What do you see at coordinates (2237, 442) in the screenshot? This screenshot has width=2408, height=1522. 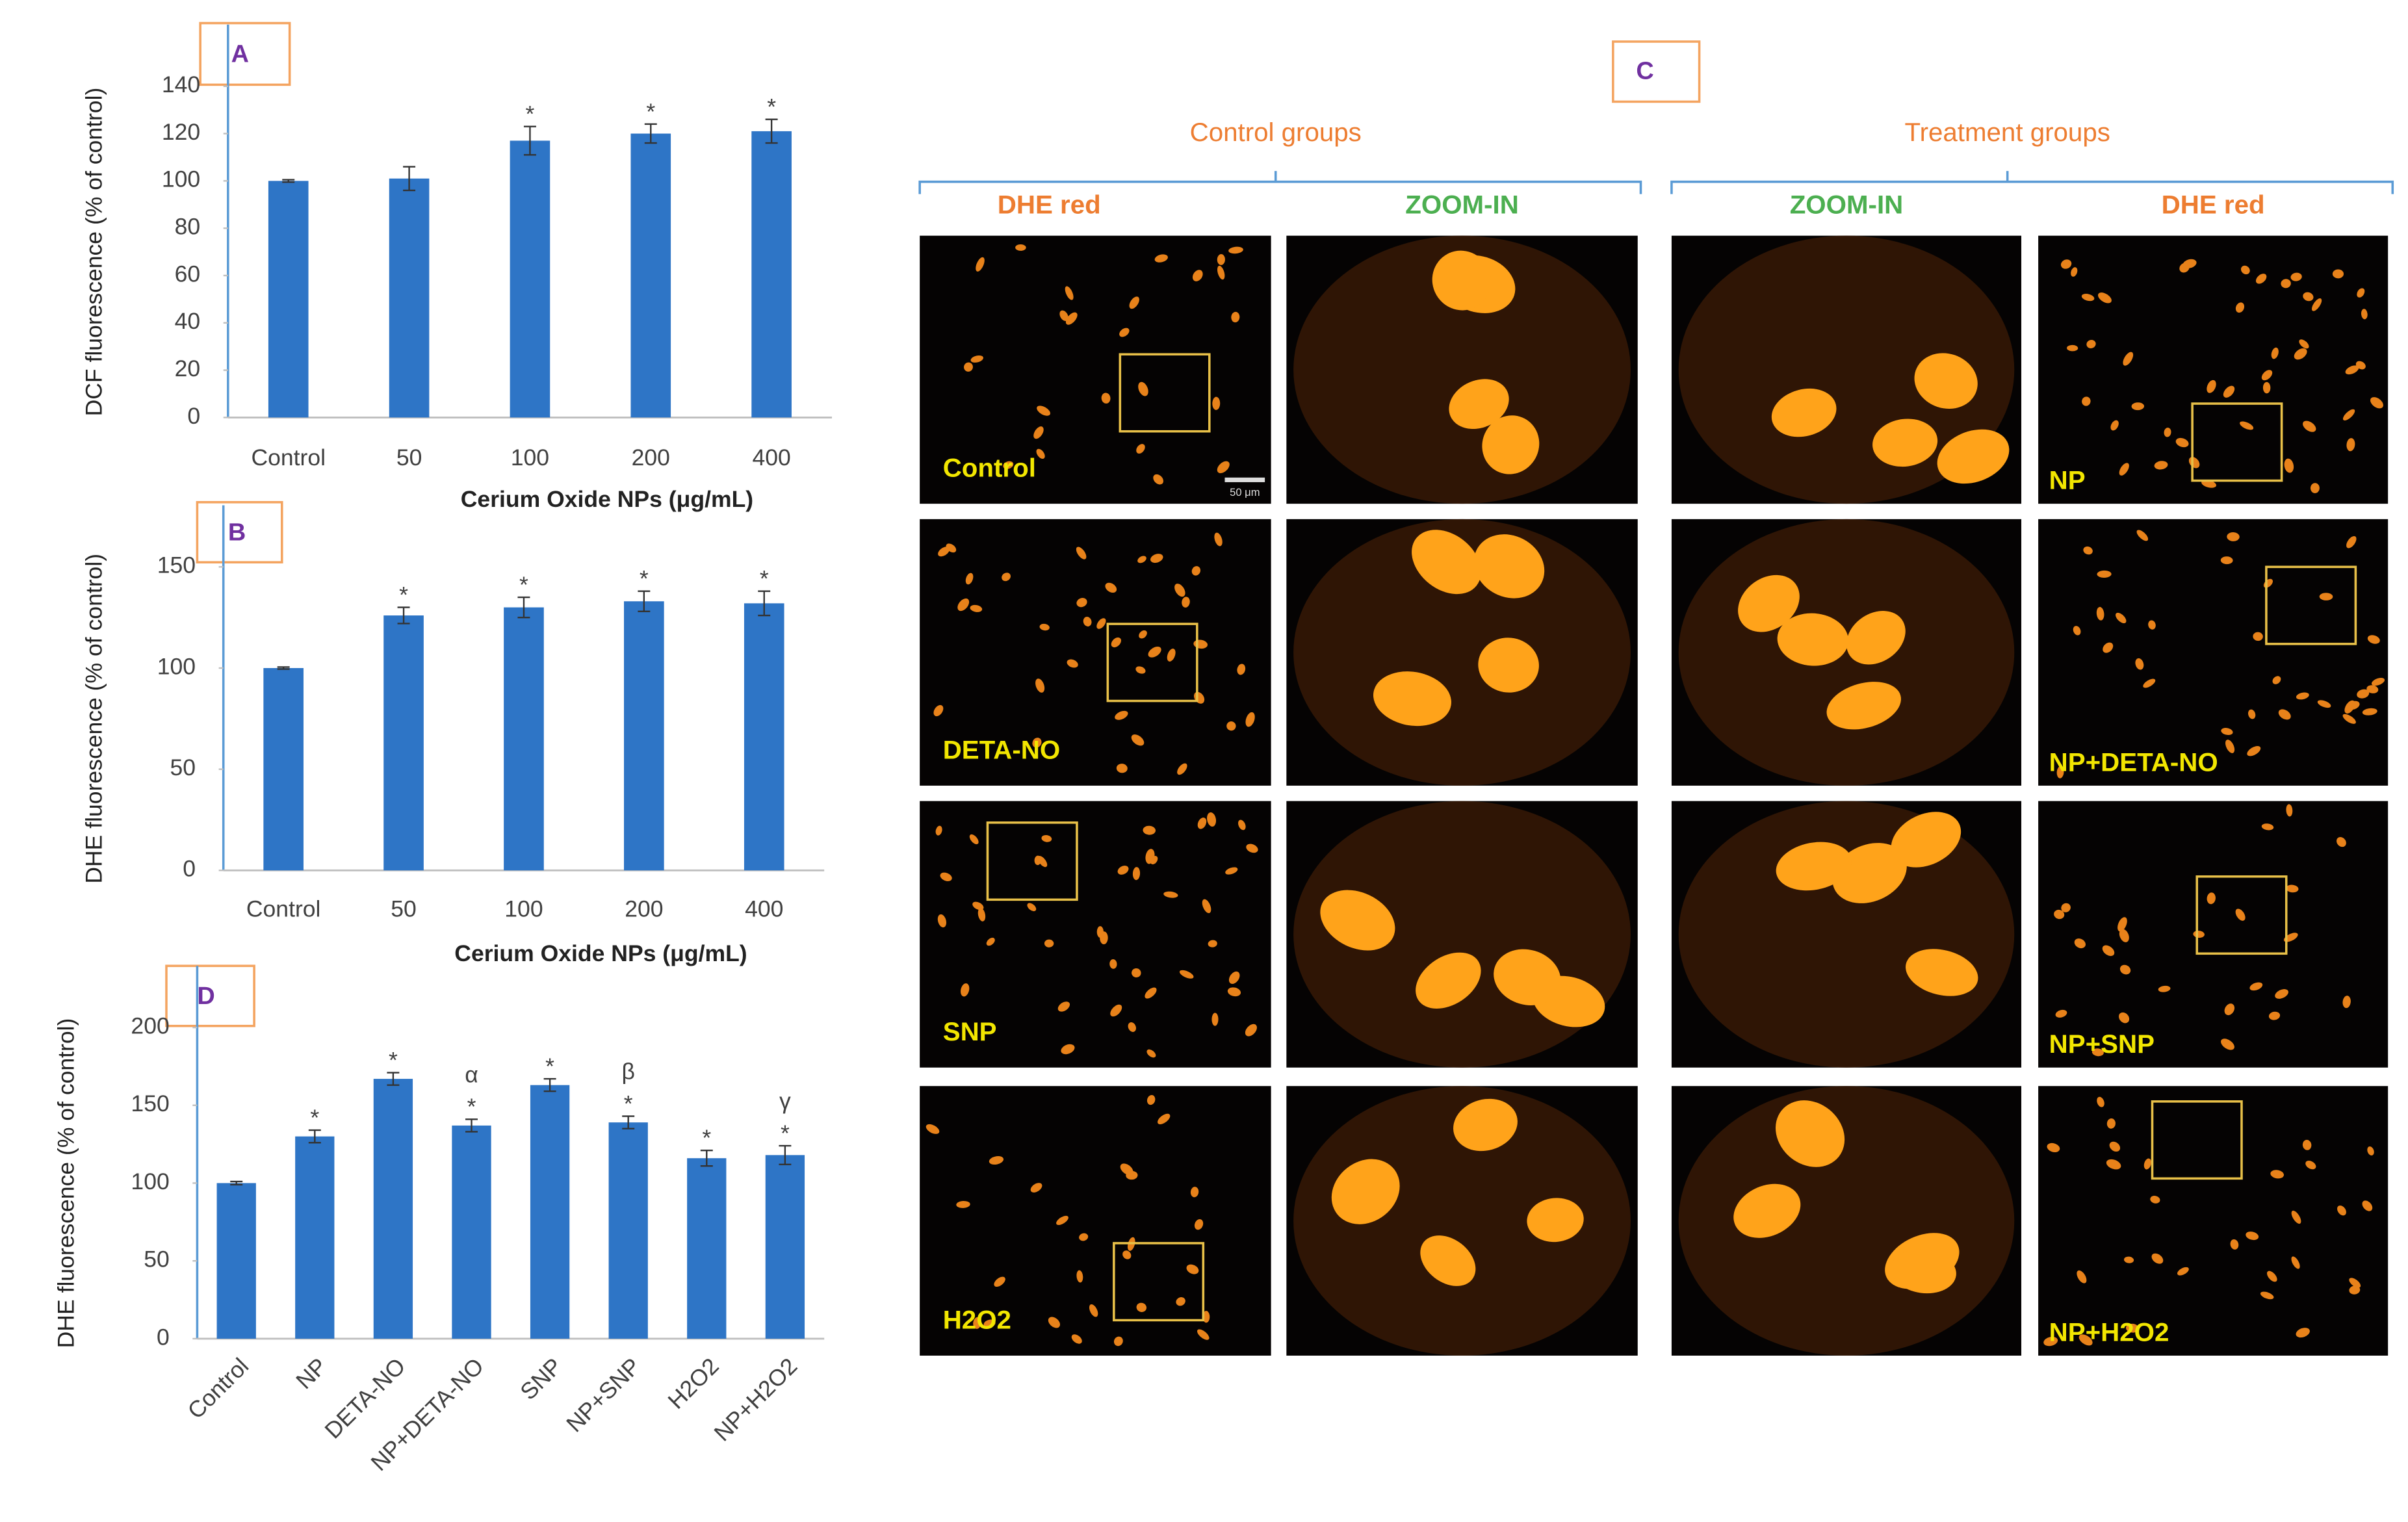 I see `zoom-box` at bounding box center [2237, 442].